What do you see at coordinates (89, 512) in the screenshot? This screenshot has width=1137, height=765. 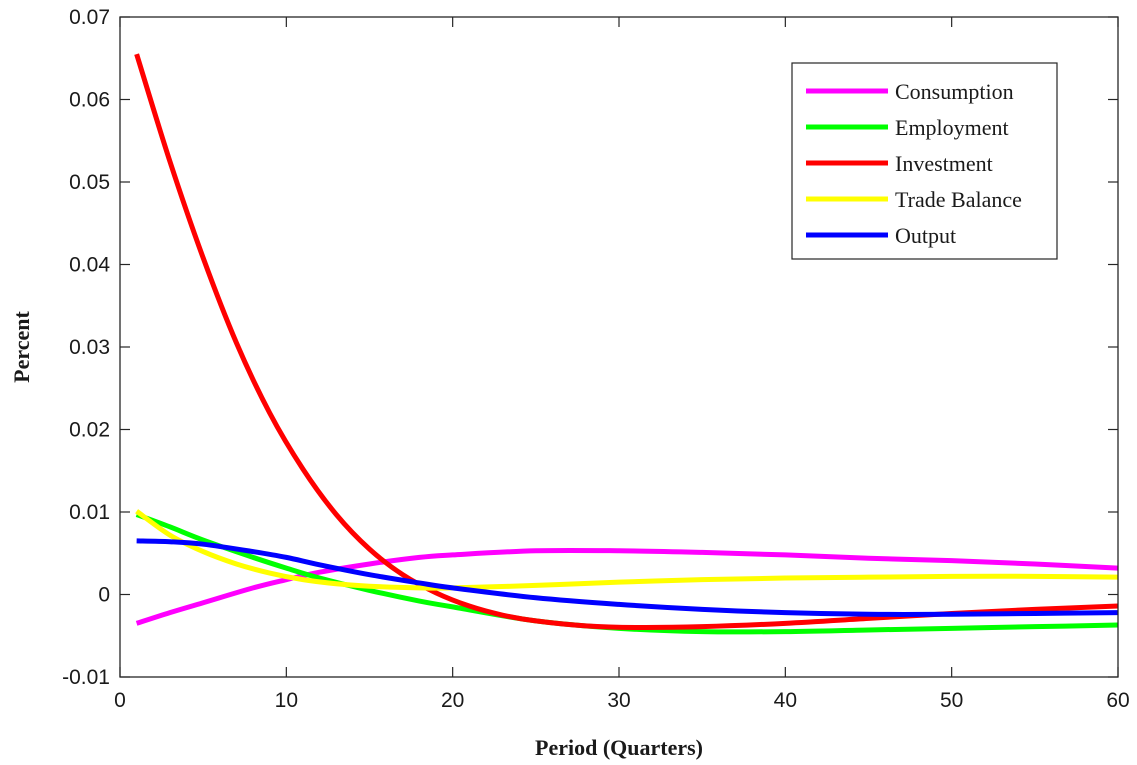 I see `y-tick-label: 0.01` at bounding box center [89, 512].